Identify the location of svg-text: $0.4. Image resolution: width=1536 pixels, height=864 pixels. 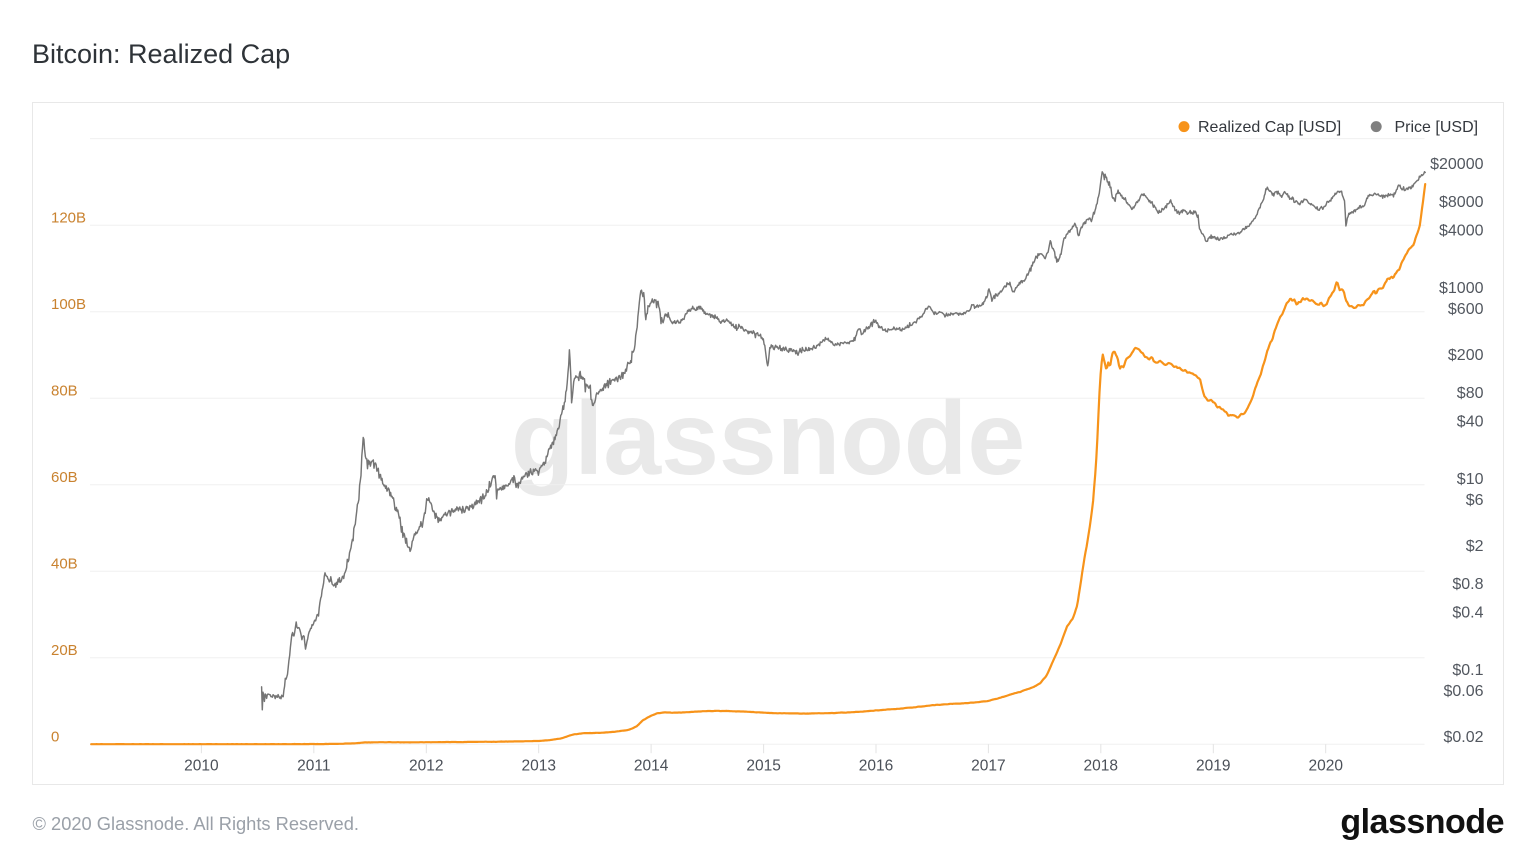
(1467, 613).